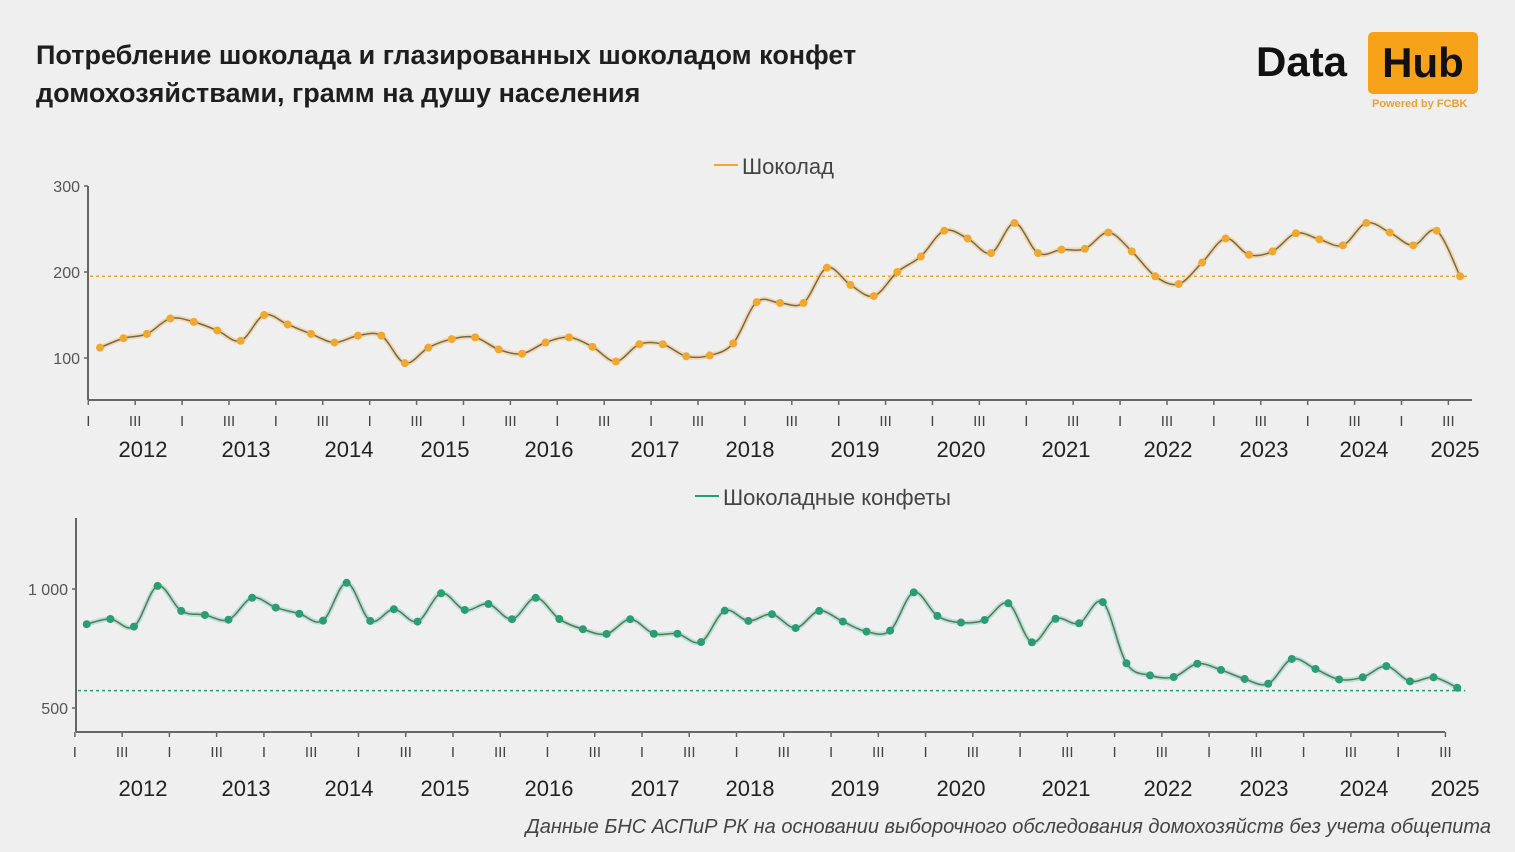 The width and height of the screenshot is (1515, 852). I want to click on y-tick-label: 200, so click(66, 273).